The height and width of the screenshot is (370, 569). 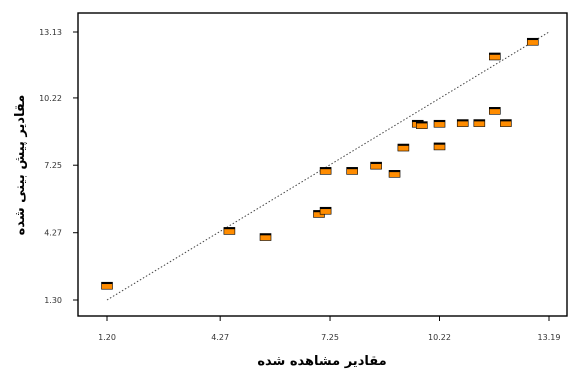 I want to click on x-axis-title: مقادیر مشاهده شده, so click(x=321, y=361).